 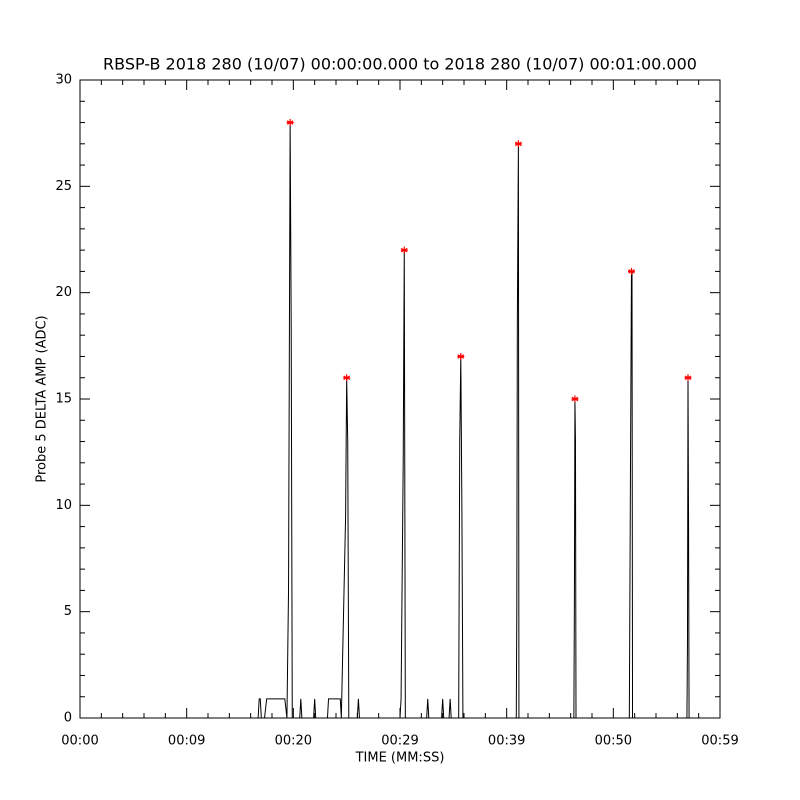 What do you see at coordinates (506, 741) in the screenshot?
I see `x-tick-label: 00:39` at bounding box center [506, 741].